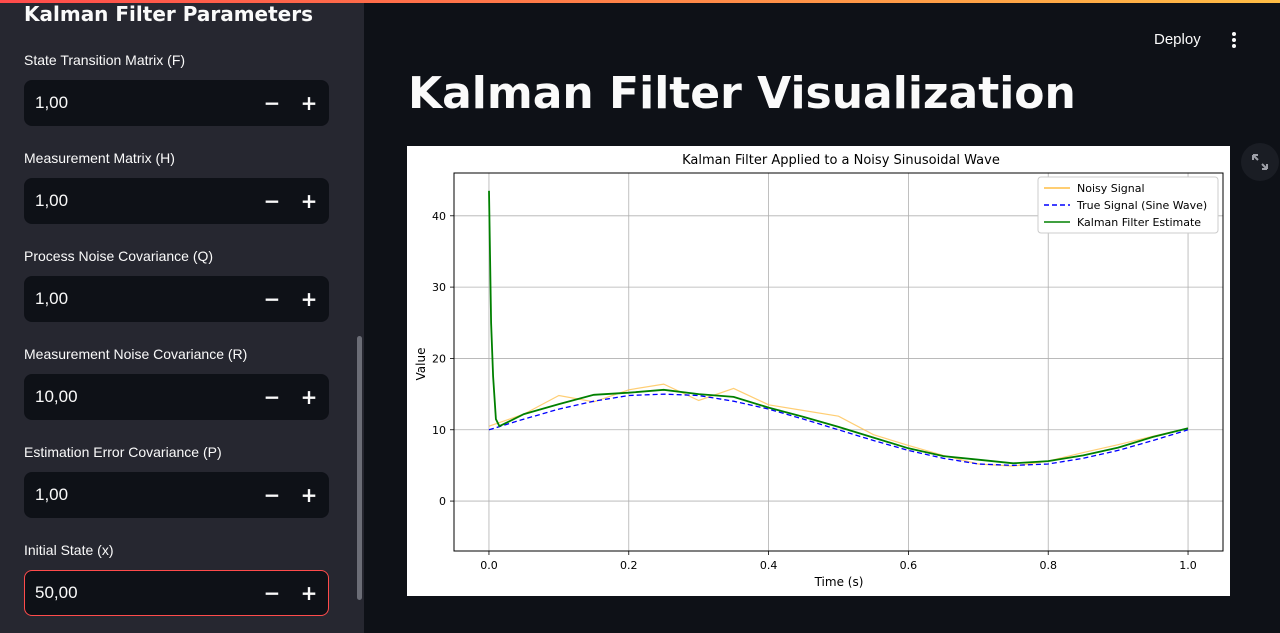 Image resolution: width=1280 pixels, height=633 pixels. I want to click on field-label-process-noise: Process Noise Covariance (Q), so click(119, 256).